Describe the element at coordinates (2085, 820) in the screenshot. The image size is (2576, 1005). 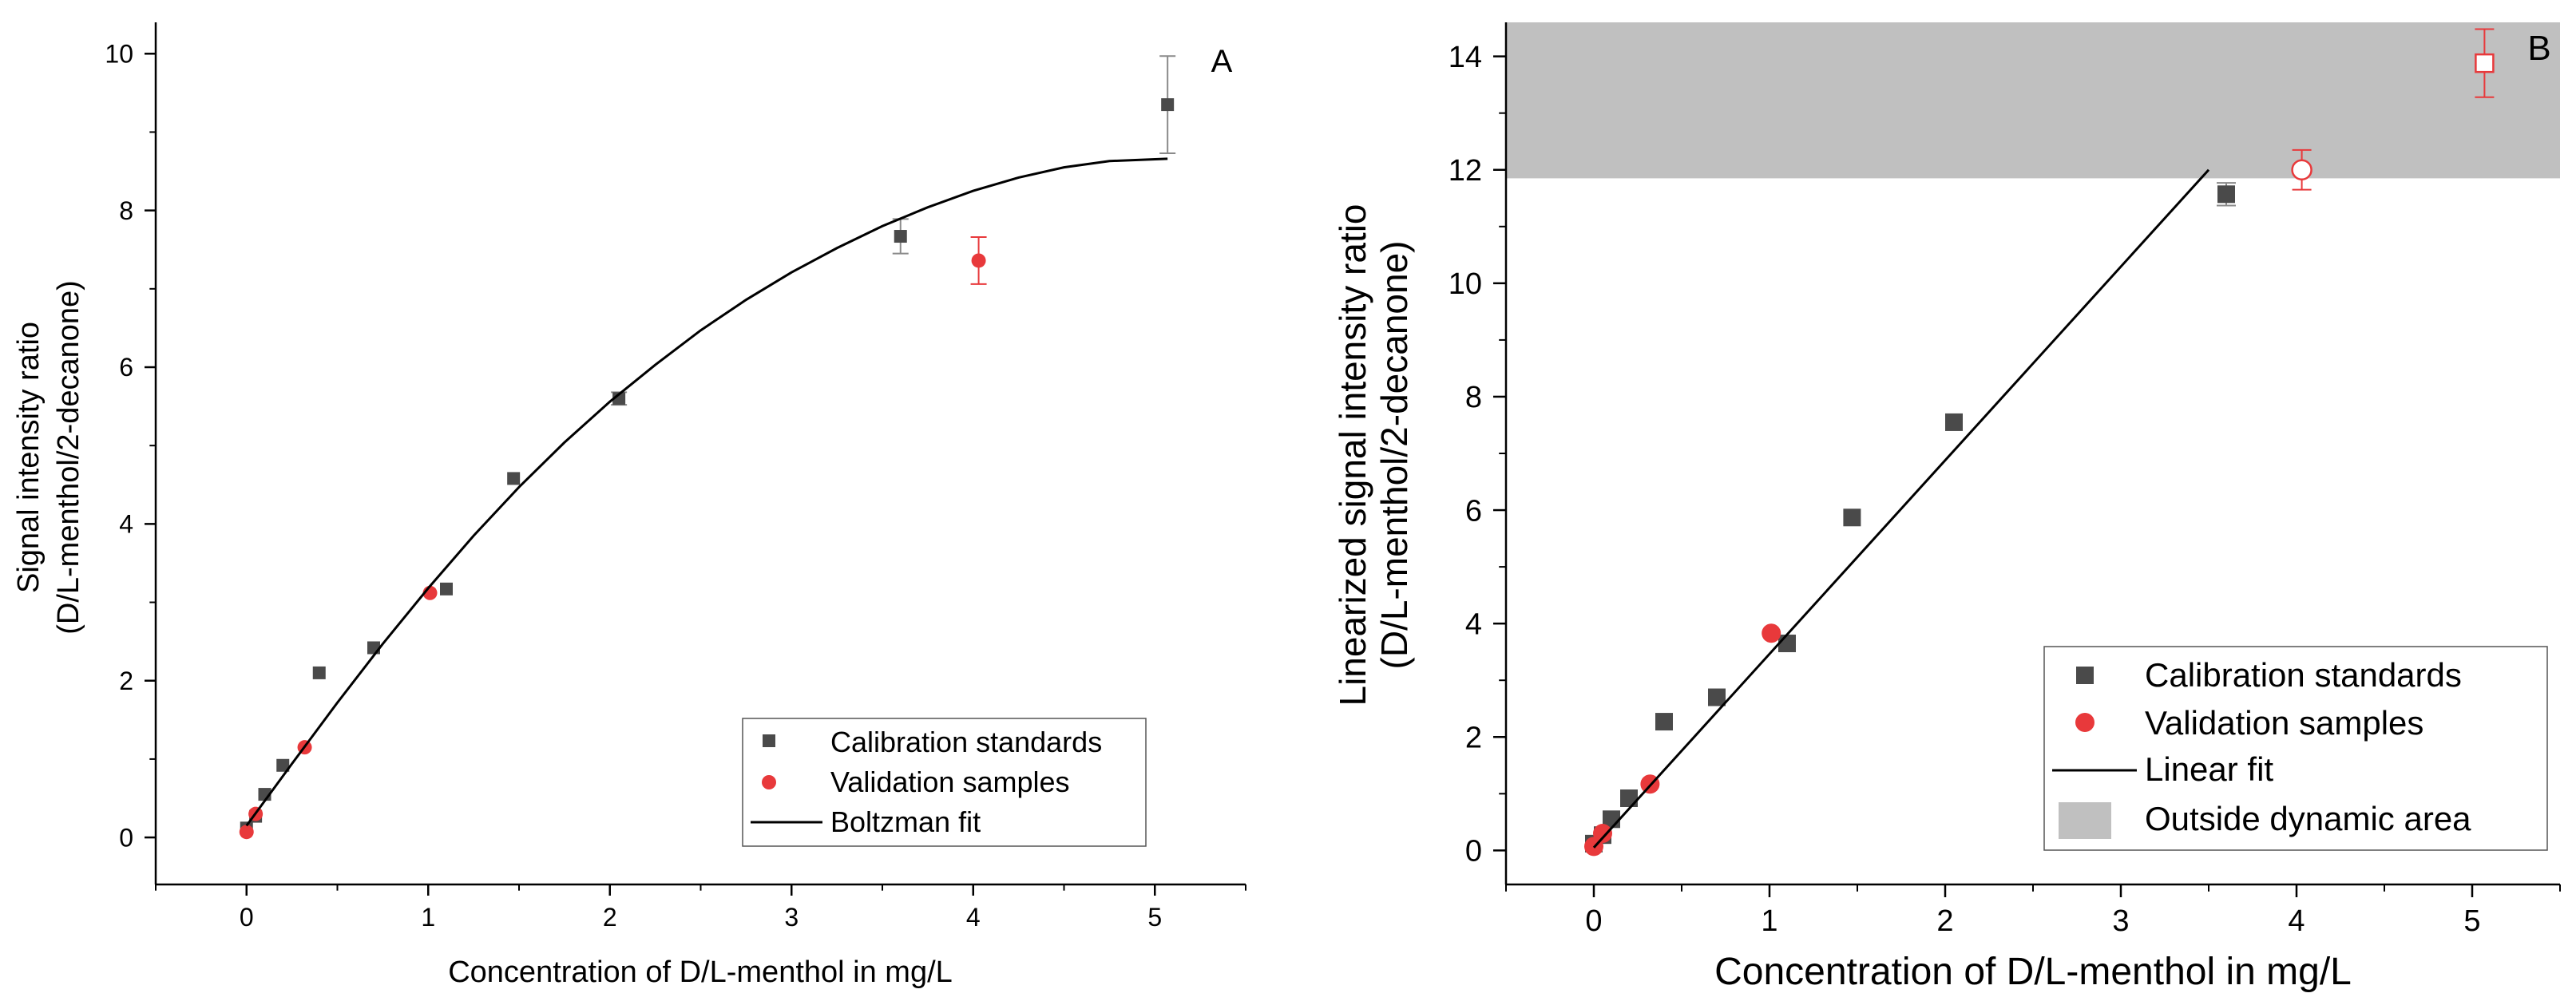
I see `panel-b-legend-shade-swatch` at that location.